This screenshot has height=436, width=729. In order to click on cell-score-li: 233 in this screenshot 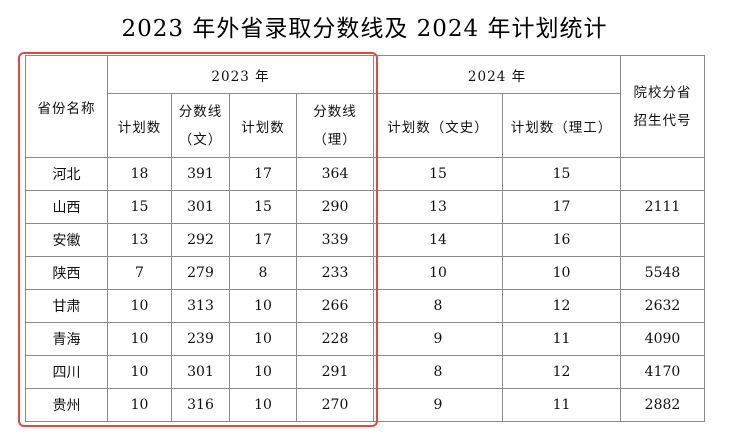, I will do `click(335, 273)`.